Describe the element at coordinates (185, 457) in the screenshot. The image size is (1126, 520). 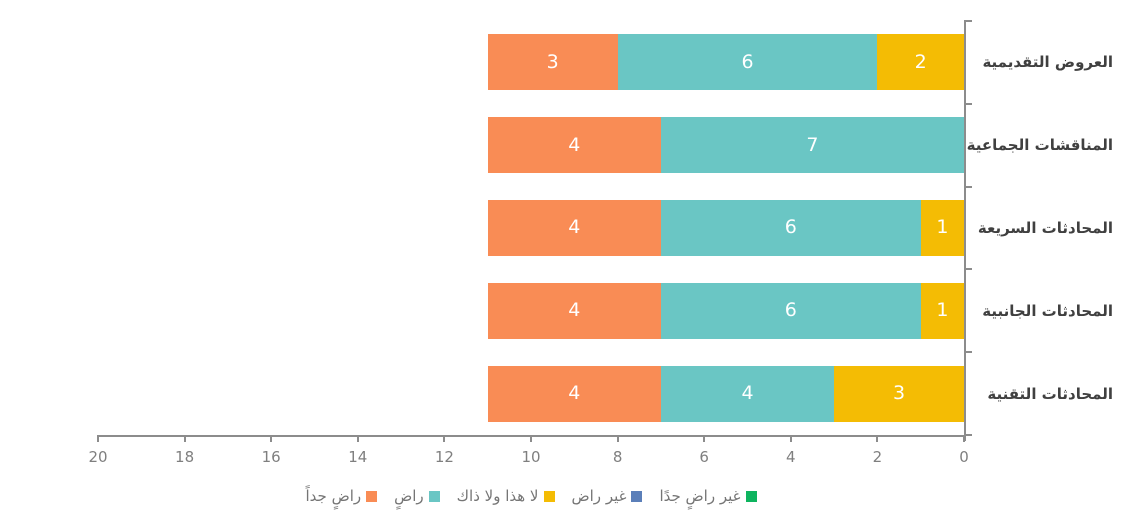
I see `value-axis-tick-label: 18` at that location.